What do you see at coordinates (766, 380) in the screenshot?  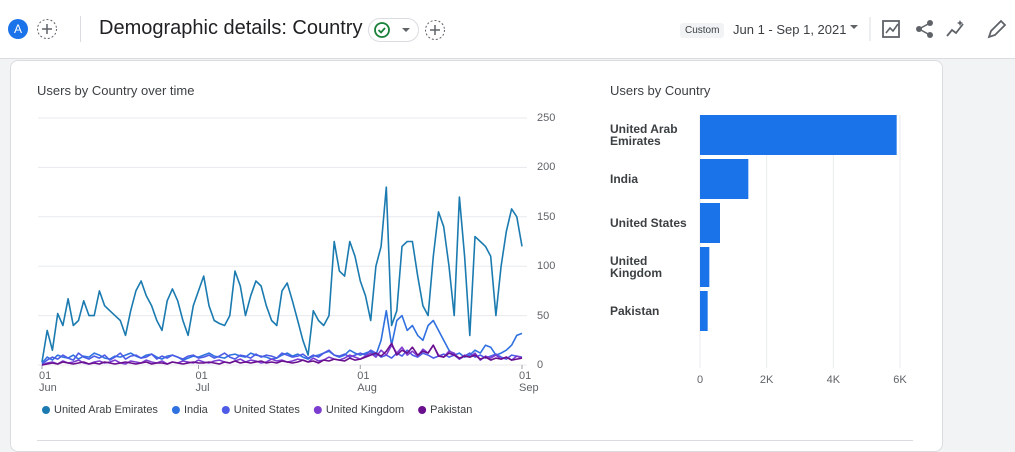 I see `x-tick-label: 2K` at bounding box center [766, 380].